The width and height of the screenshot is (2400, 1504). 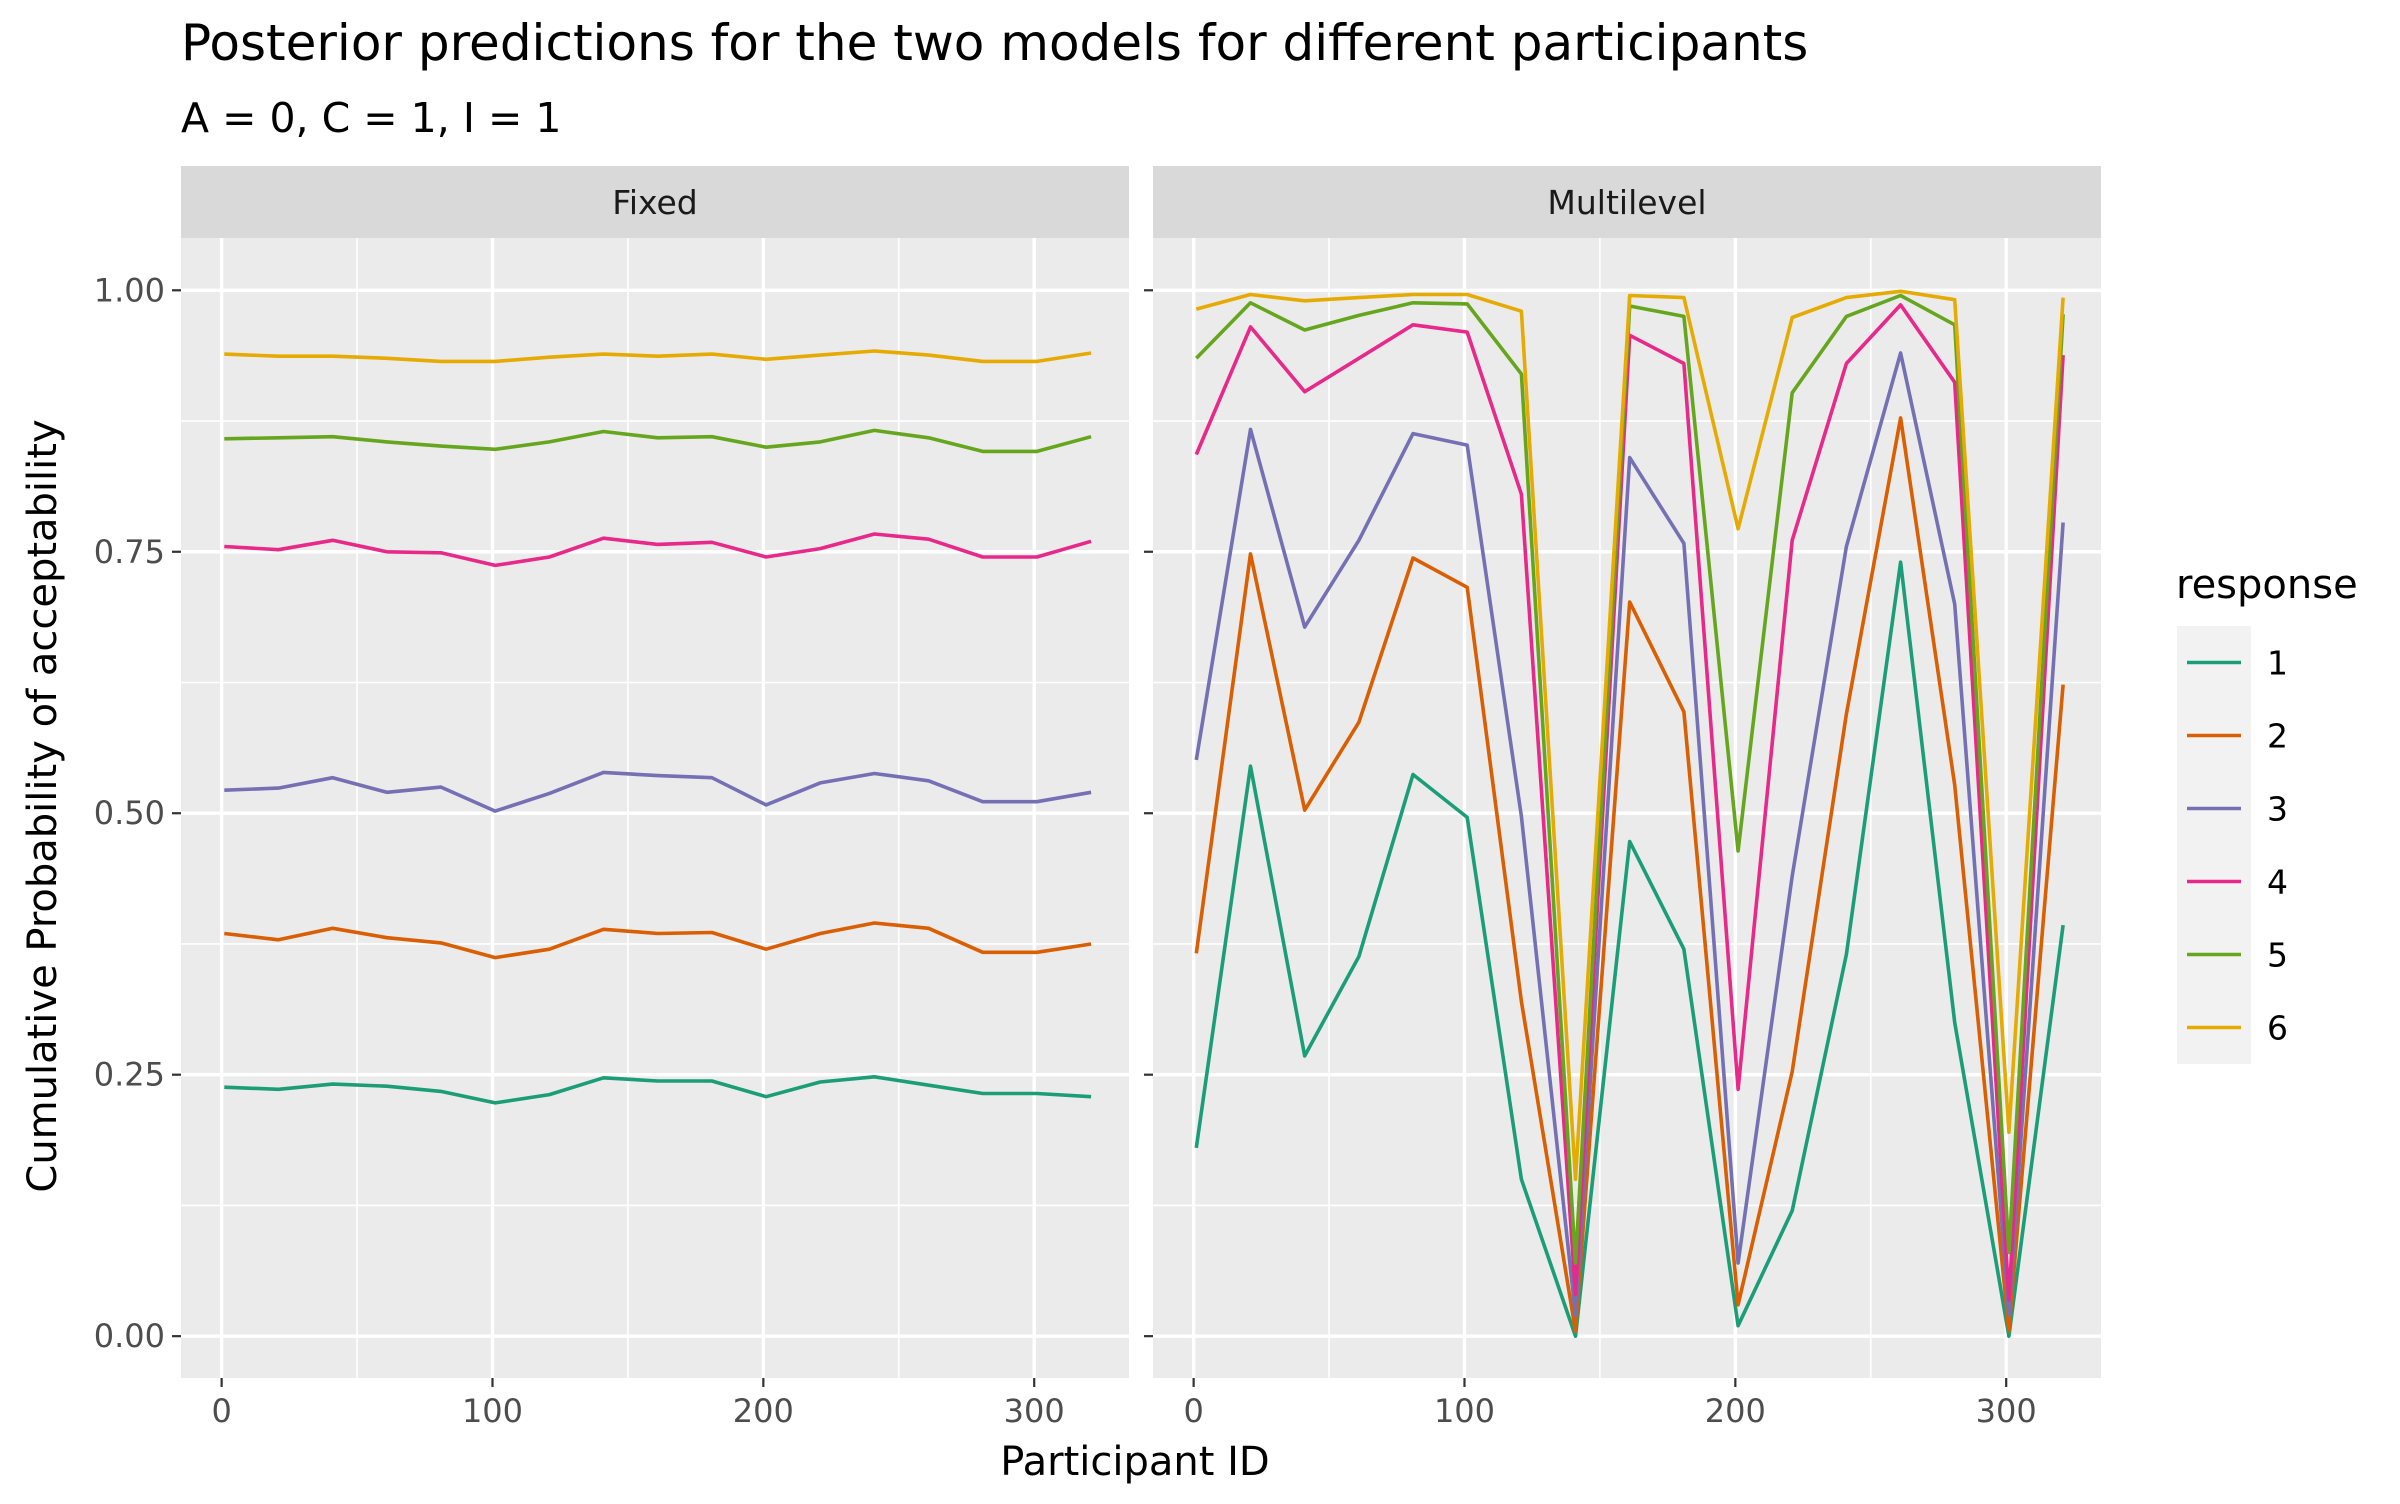 I want to click on legend-label: 5, so click(x=2277, y=955).